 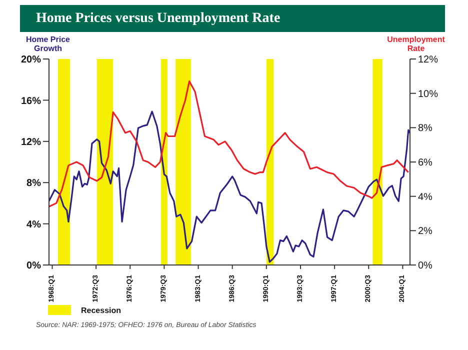 I want to click on y2-tick-label: 8%, so click(x=425, y=128).